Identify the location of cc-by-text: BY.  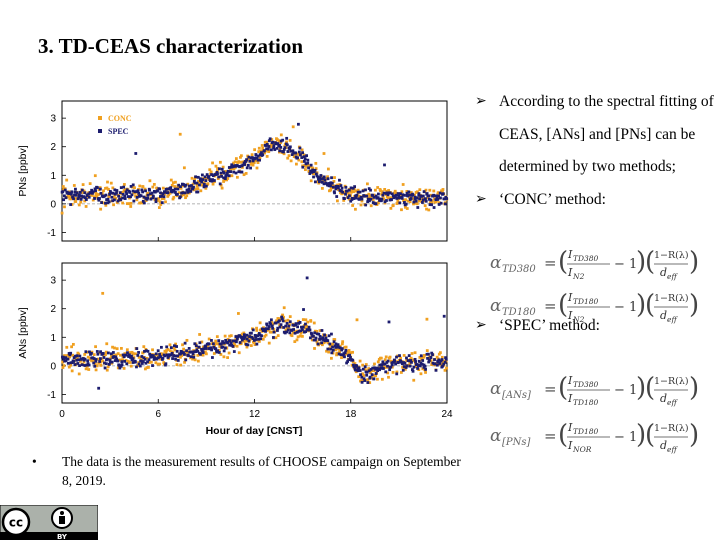
(62, 536).